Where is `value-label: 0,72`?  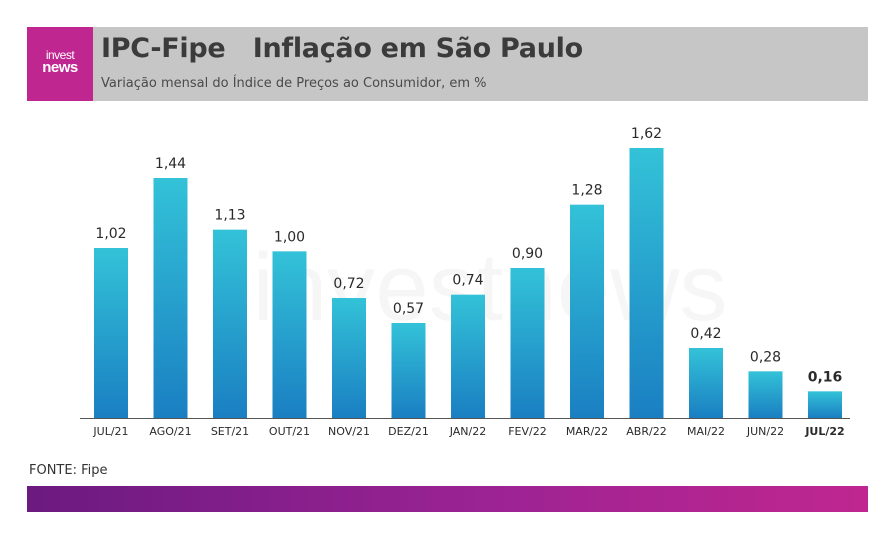
value-label: 0,72 is located at coordinates (348, 284).